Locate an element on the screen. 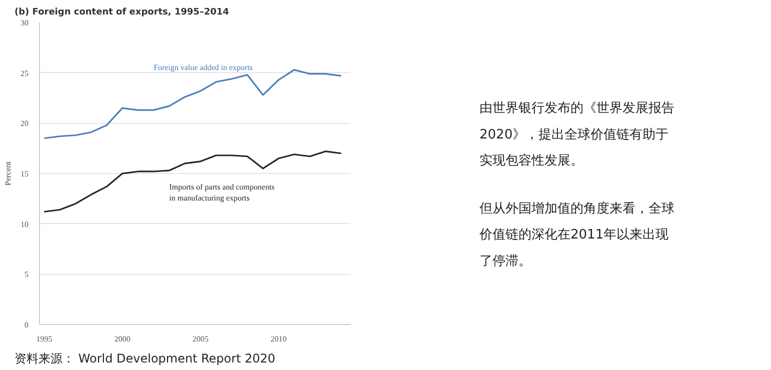 The width and height of the screenshot is (771, 370). x-tick-label: 1995 is located at coordinates (44, 339).